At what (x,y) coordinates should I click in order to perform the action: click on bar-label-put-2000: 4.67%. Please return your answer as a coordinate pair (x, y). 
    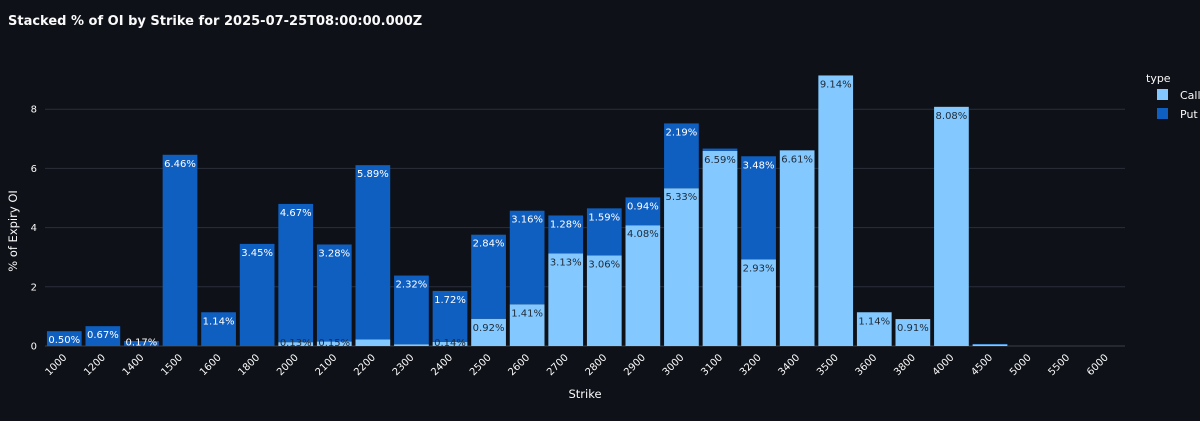
    Looking at the image, I should click on (296, 213).